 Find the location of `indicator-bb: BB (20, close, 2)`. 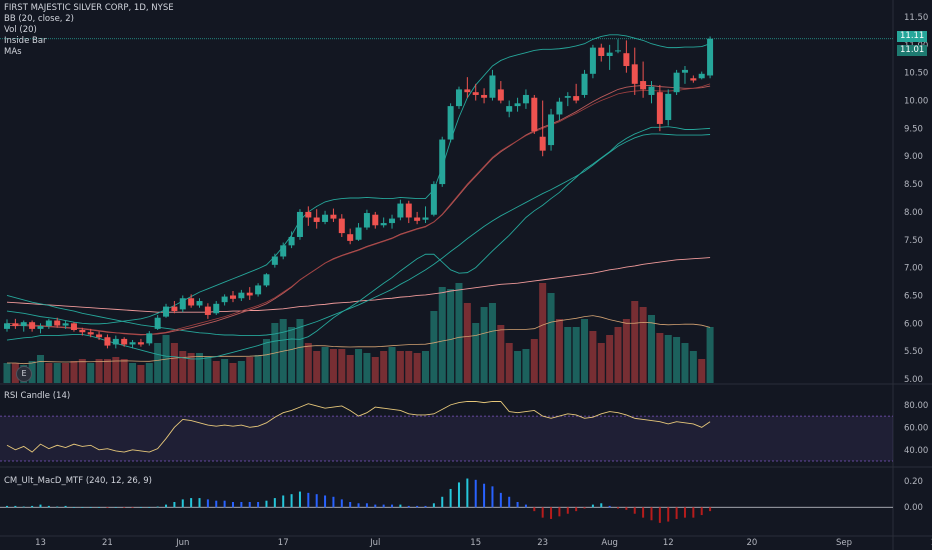

indicator-bb: BB (20, close, 2) is located at coordinates (39, 19).